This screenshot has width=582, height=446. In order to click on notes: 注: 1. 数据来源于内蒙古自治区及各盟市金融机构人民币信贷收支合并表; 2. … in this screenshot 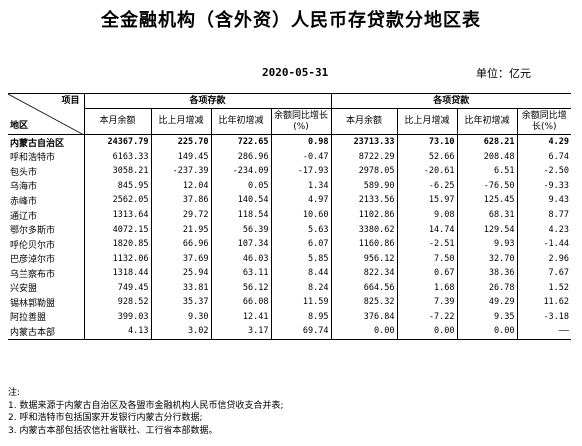, I will do `click(145, 412)`.